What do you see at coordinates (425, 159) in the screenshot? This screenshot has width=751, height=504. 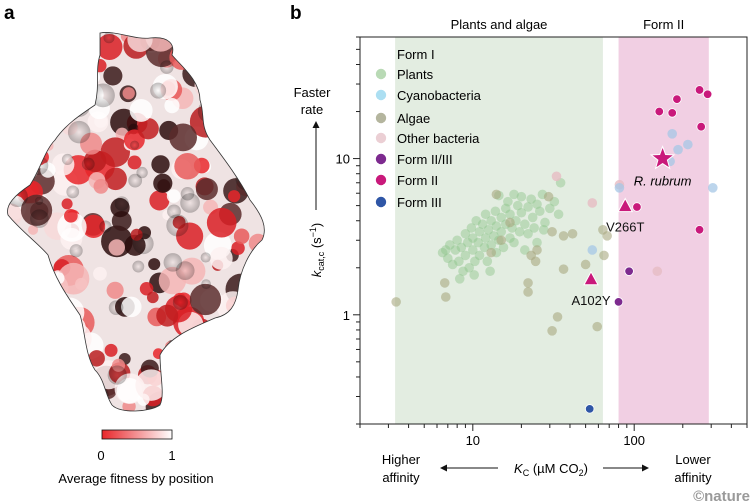 I see `legend-label: Form II/III` at bounding box center [425, 159].